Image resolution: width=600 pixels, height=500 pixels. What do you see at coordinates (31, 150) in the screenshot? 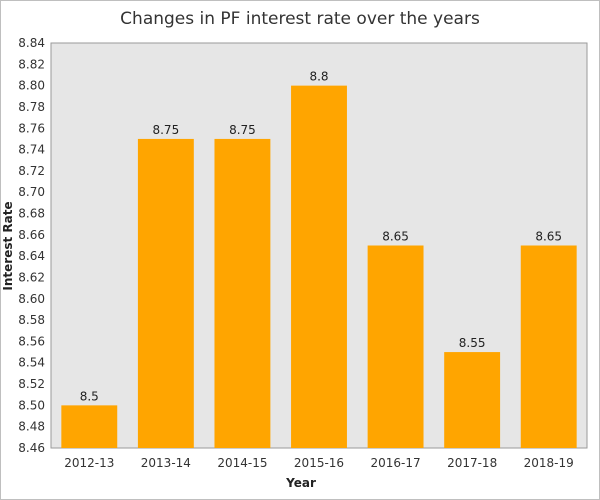
I see `y-tick-label: 8.74` at bounding box center [31, 150].